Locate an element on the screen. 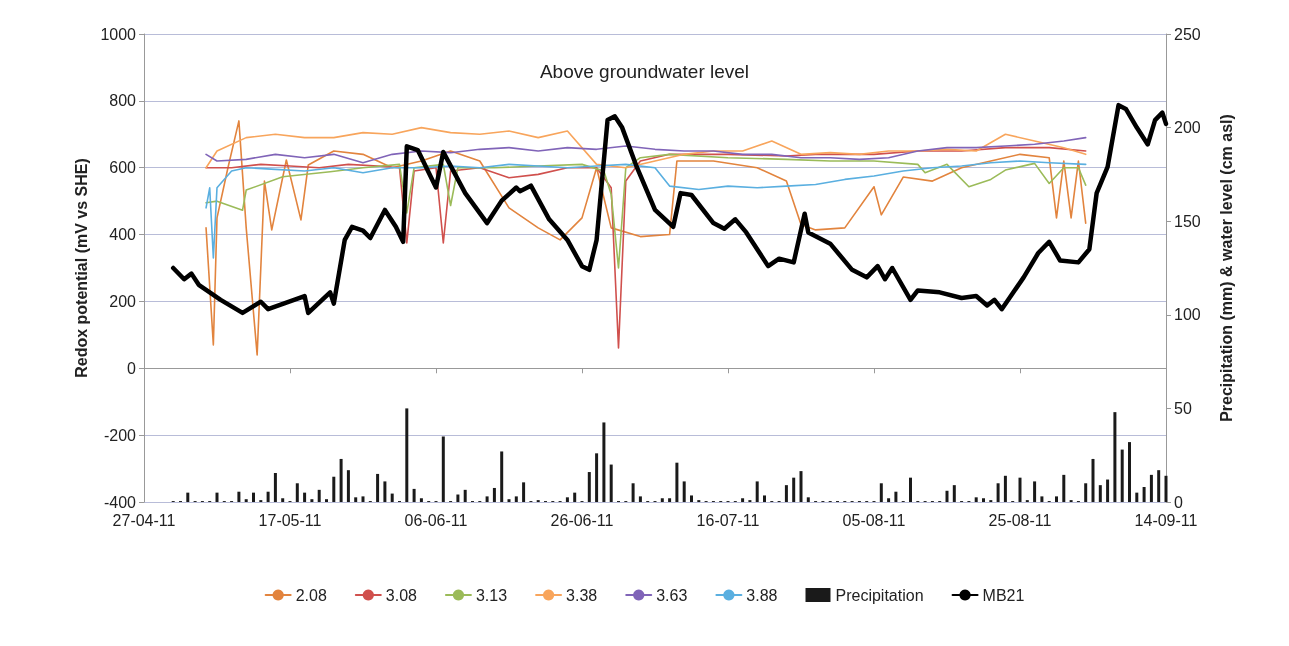 The height and width of the screenshot is (646, 1289). legend-label: 3.88 is located at coordinates (762, 595).